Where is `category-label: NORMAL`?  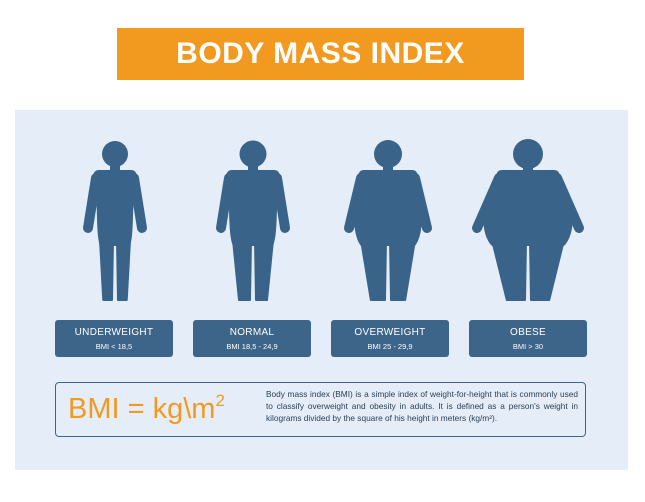 category-label: NORMAL is located at coordinates (252, 332).